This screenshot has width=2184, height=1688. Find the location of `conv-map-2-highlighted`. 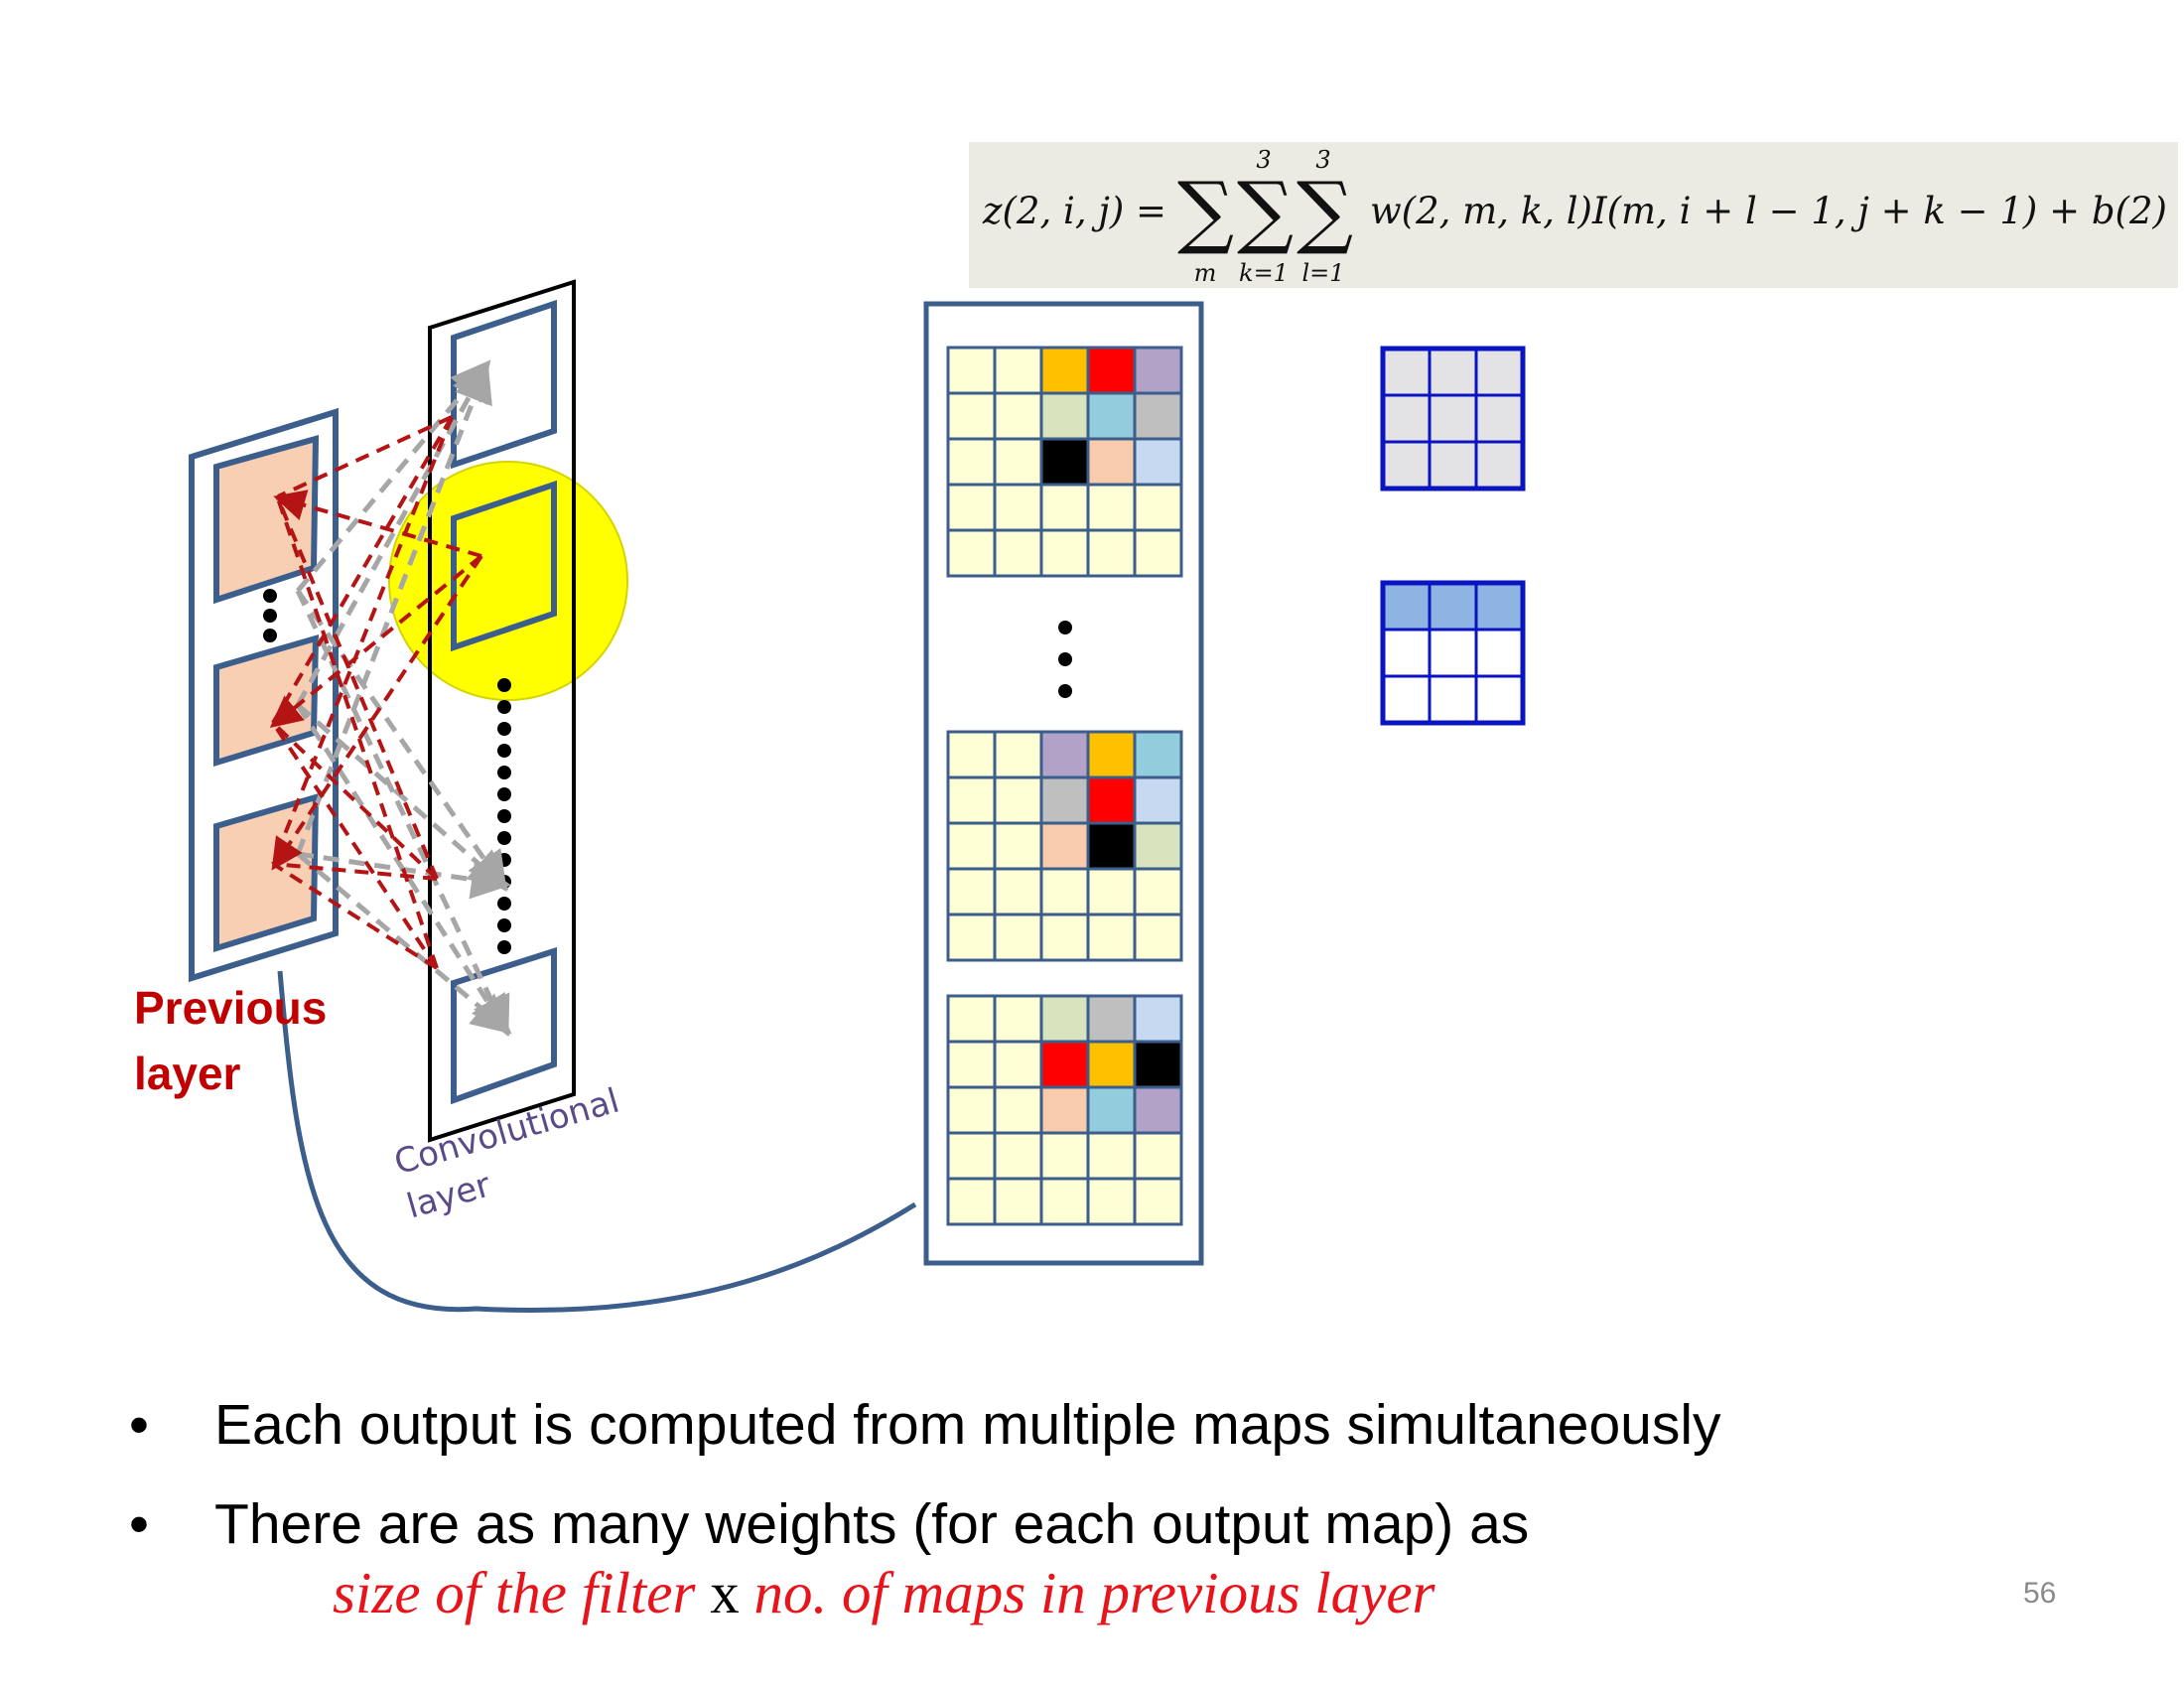

conv-map-2-highlighted is located at coordinates (504, 566).